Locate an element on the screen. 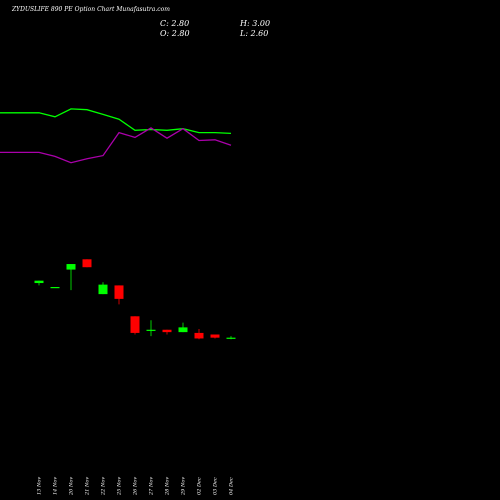  x-tick-label: 25 Nov is located at coordinates (120, 486).